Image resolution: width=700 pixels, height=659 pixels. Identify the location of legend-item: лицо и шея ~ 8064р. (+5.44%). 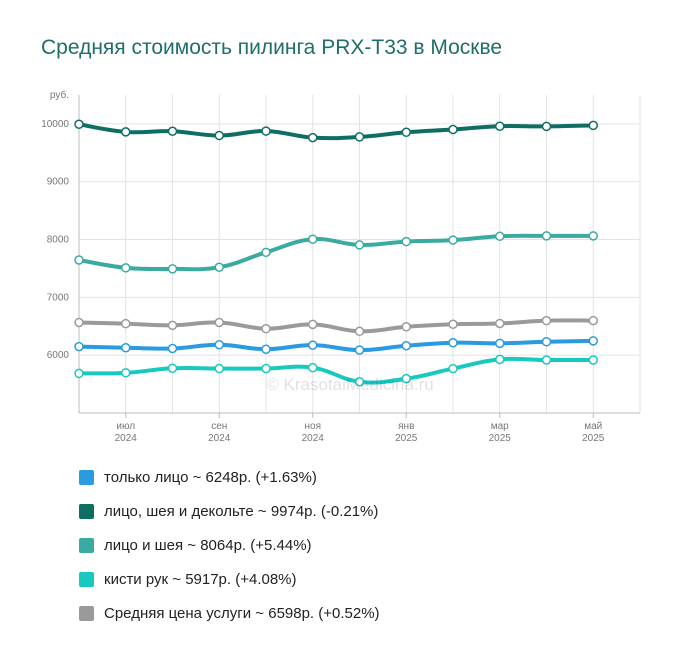
(229, 545).